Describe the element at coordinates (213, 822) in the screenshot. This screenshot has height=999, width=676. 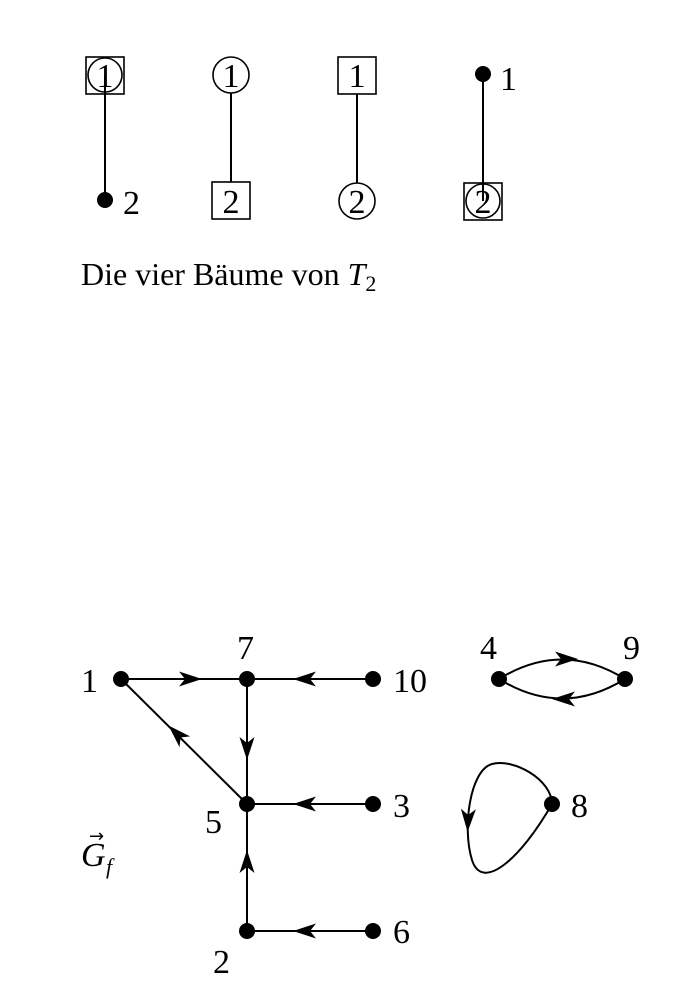
I see `node-label-5: 5` at that location.